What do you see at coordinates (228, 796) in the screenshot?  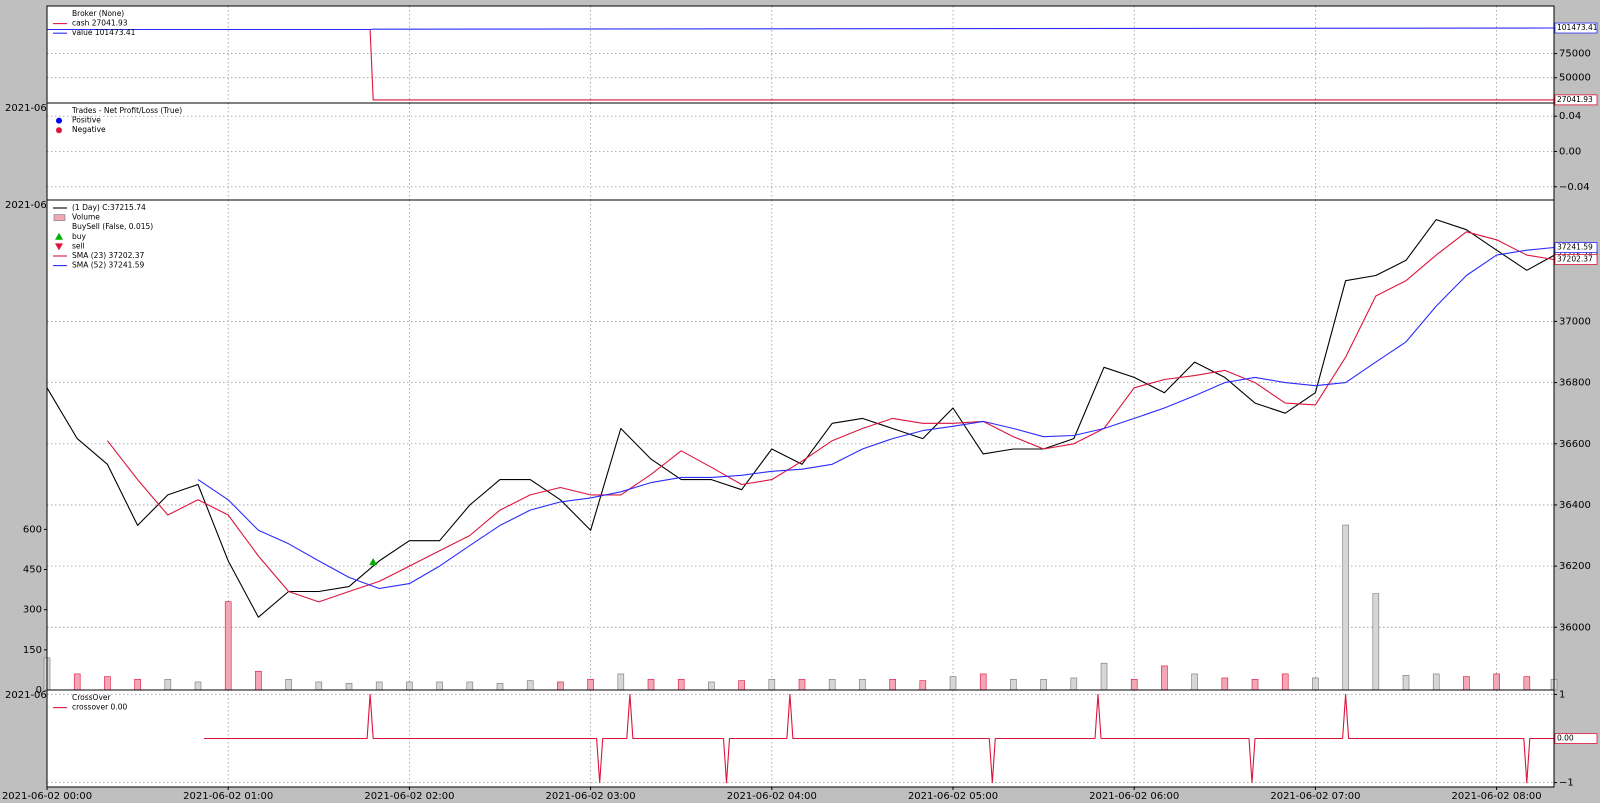 I see `x-tick-label: 2021-06-02 01:00` at bounding box center [228, 796].